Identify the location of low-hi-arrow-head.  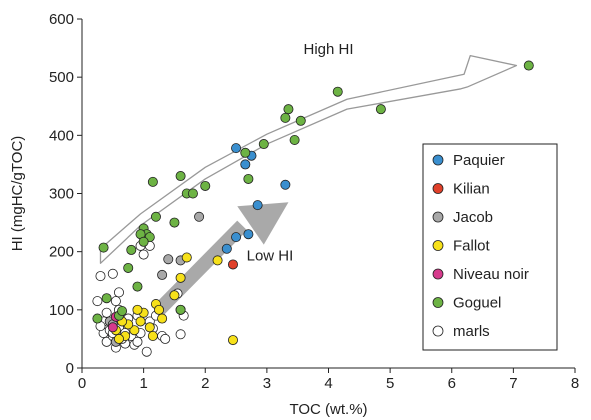
(263, 223).